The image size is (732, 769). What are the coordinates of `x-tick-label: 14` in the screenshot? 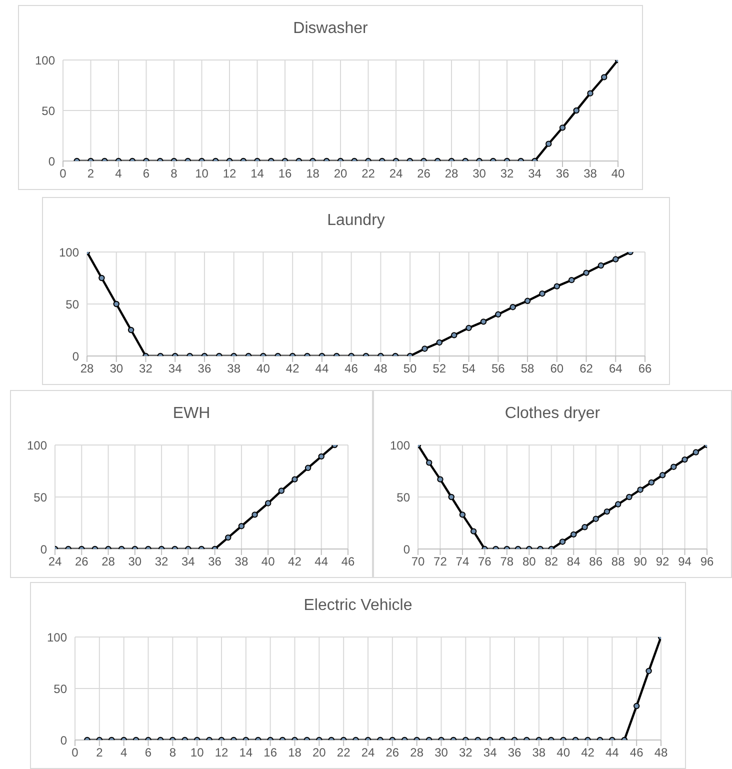 It's located at (246, 753).